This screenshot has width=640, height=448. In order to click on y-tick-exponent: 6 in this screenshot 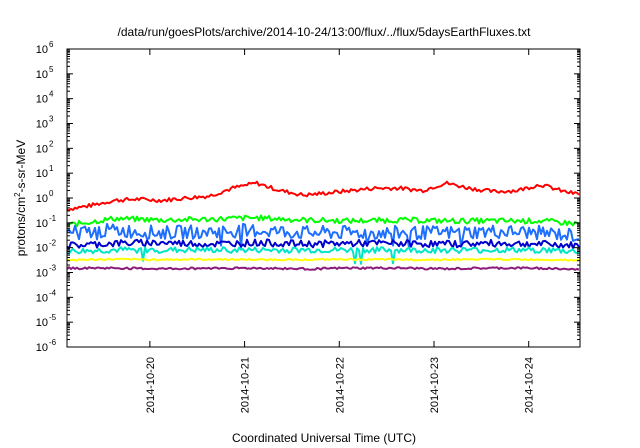, I will do `click(51, 44)`.